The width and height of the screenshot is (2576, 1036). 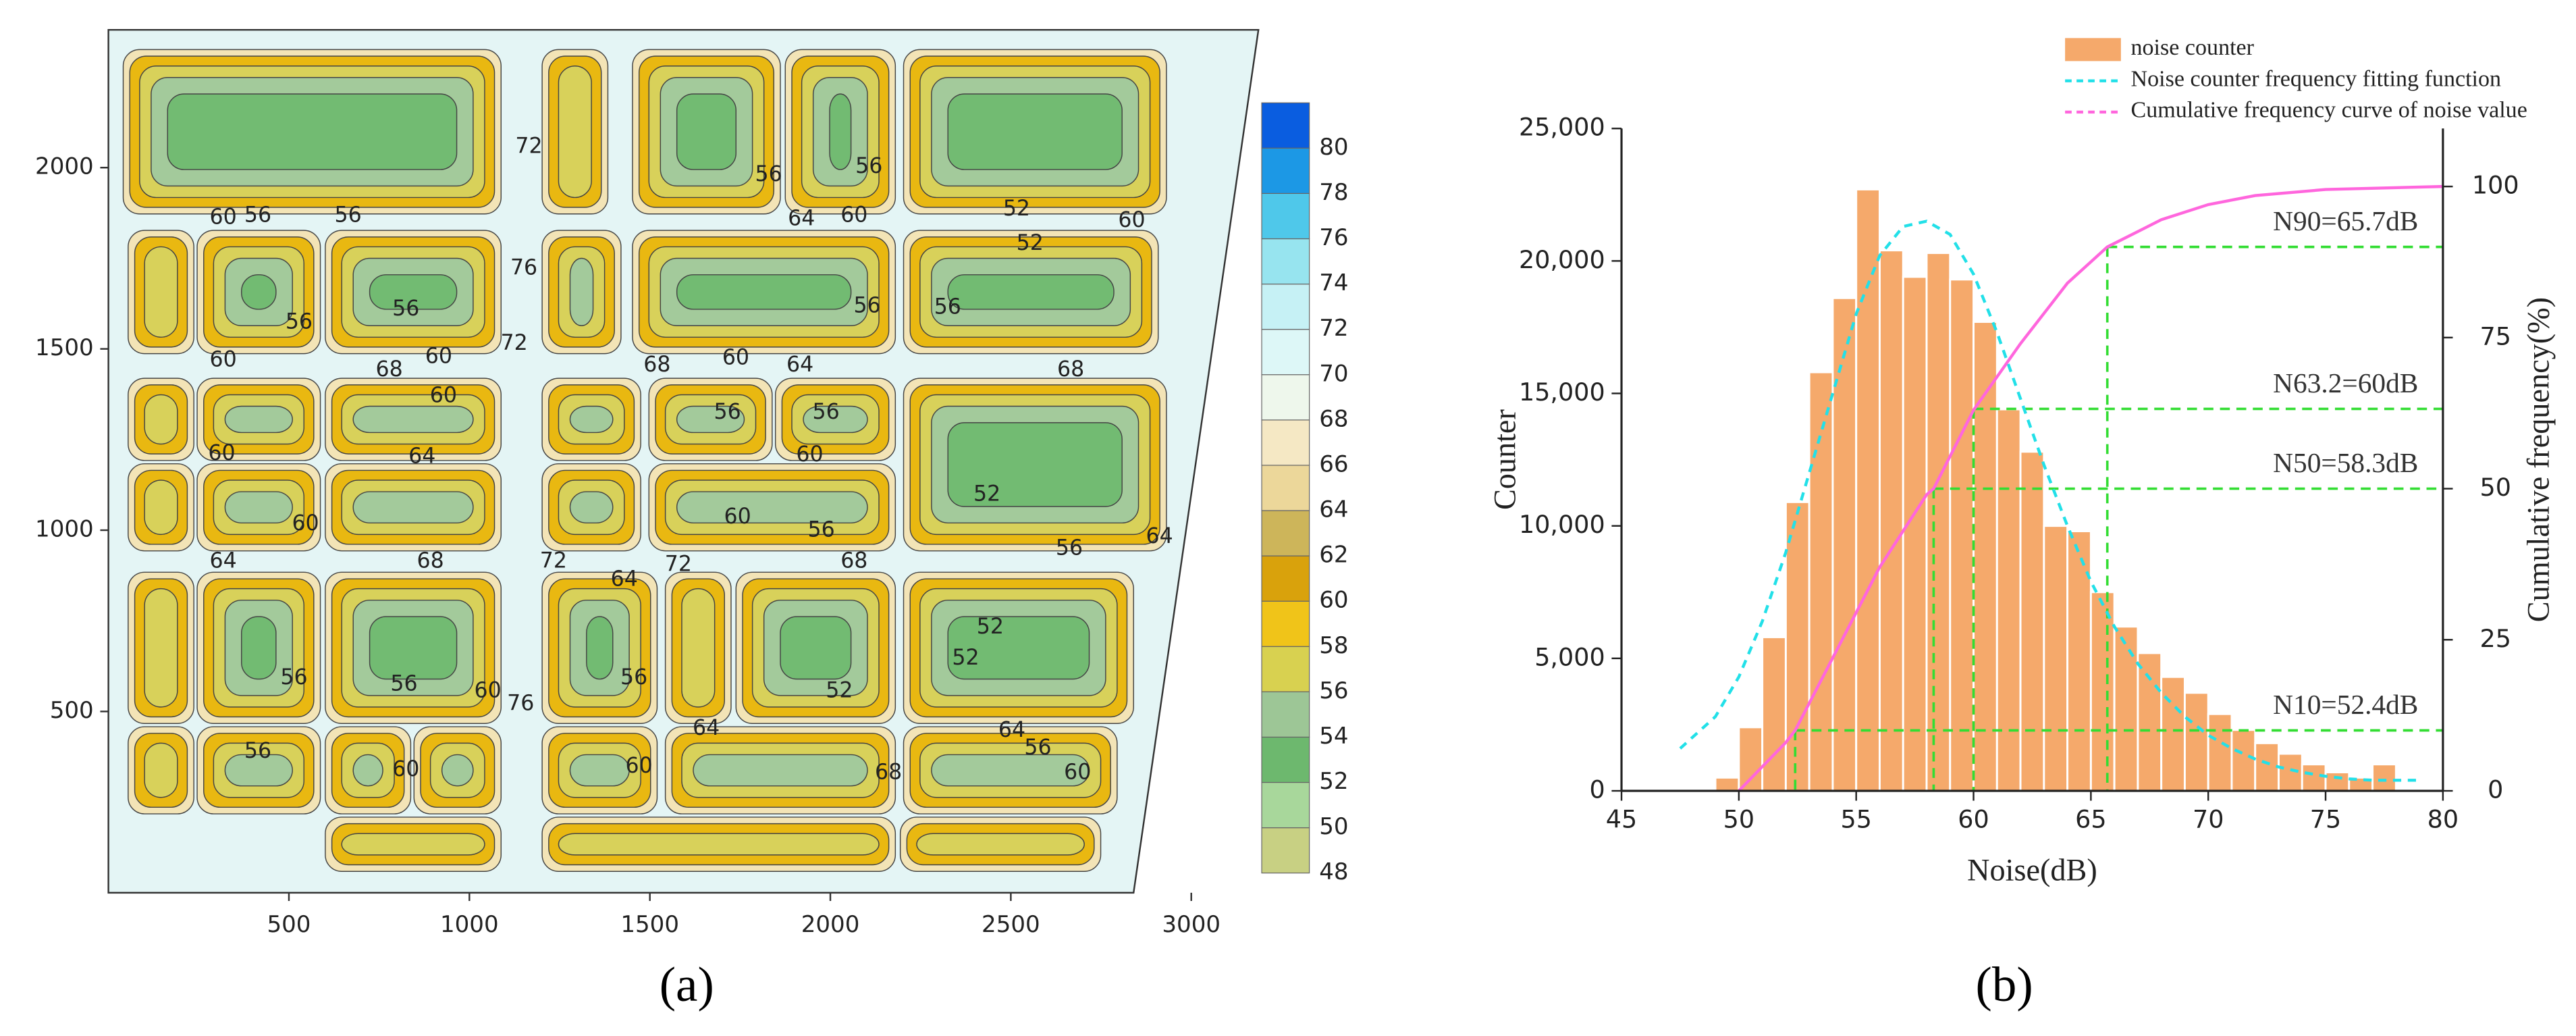 I want to click on colorbar-label: 54, so click(x=1333, y=736).